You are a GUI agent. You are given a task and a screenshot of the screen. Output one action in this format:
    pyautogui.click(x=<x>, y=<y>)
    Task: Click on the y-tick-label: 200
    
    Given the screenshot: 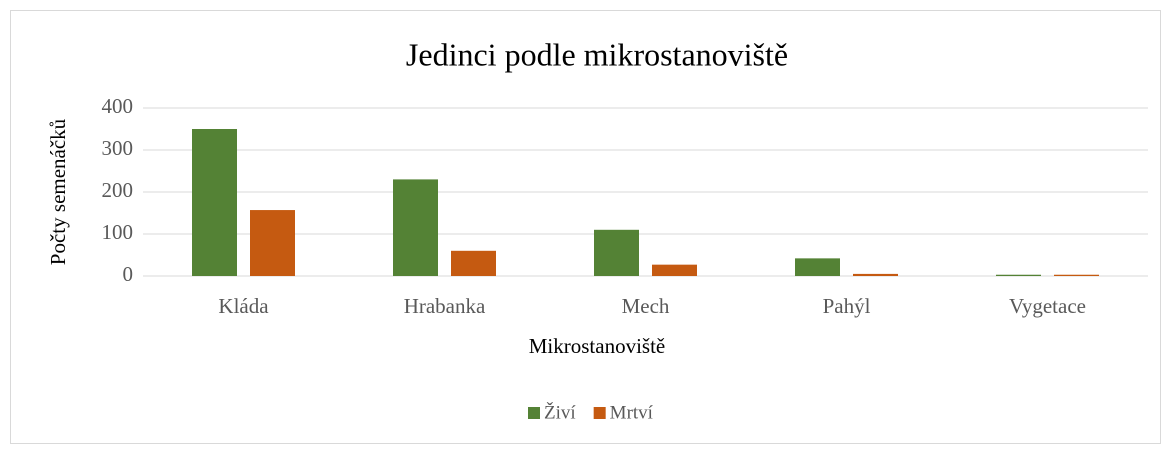 What is the action you would take?
    pyautogui.click(x=118, y=190)
    